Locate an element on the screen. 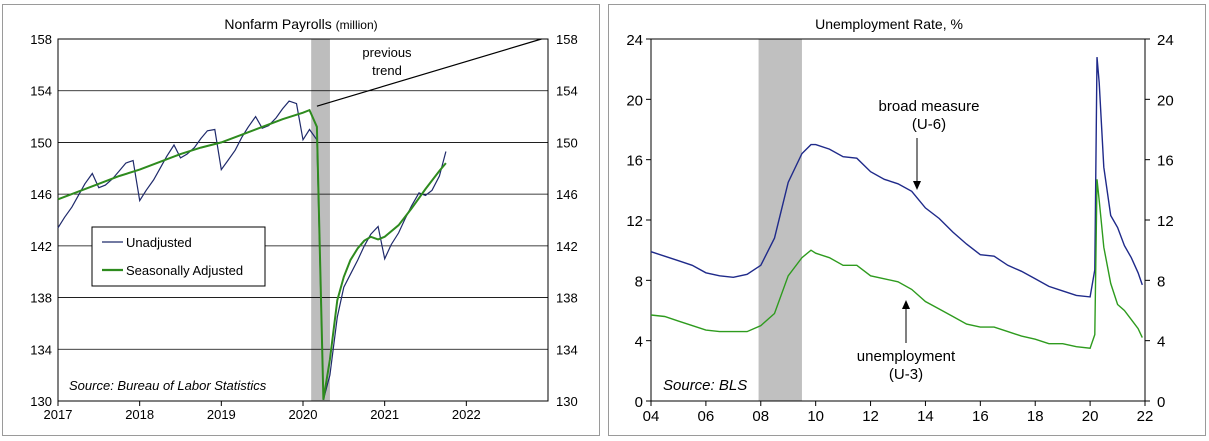 The height and width of the screenshot is (441, 1209). y-tick-left-24: 24 is located at coordinates (634, 40).